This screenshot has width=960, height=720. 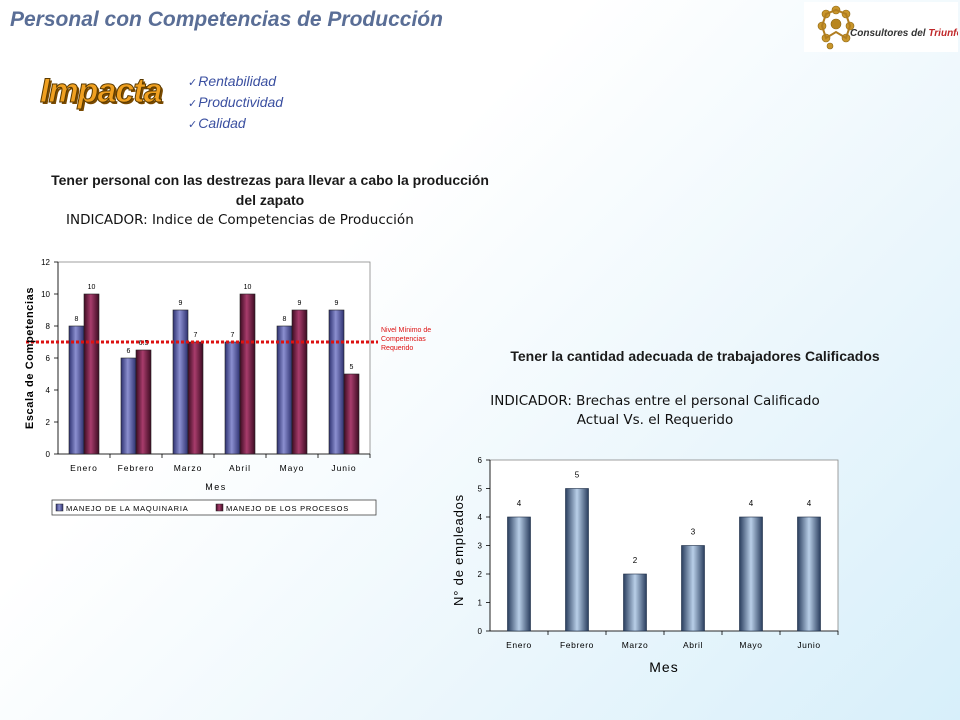 What do you see at coordinates (30, 358) in the screenshot?
I see `y-axis-title: Escala de Competencias` at bounding box center [30, 358].